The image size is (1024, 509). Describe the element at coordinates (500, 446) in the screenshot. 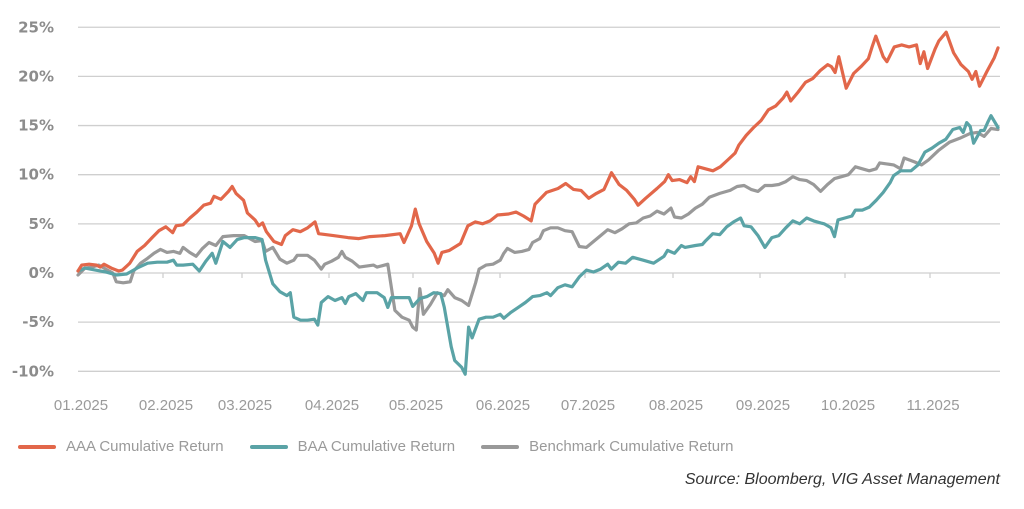

I see `legend-swatch-benchmark` at that location.